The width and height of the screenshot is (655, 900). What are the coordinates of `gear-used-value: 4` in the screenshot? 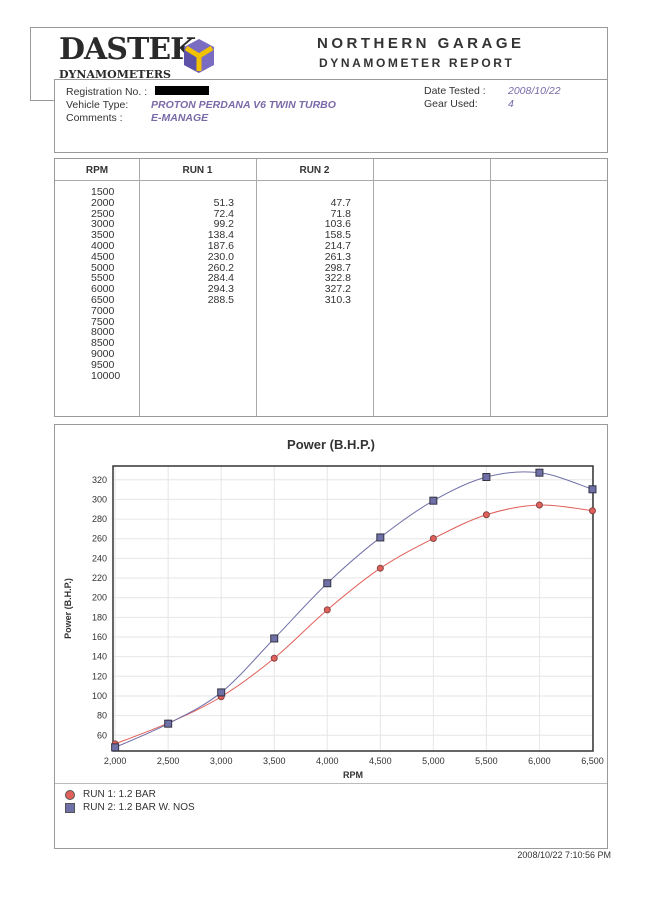 It's located at (511, 104).